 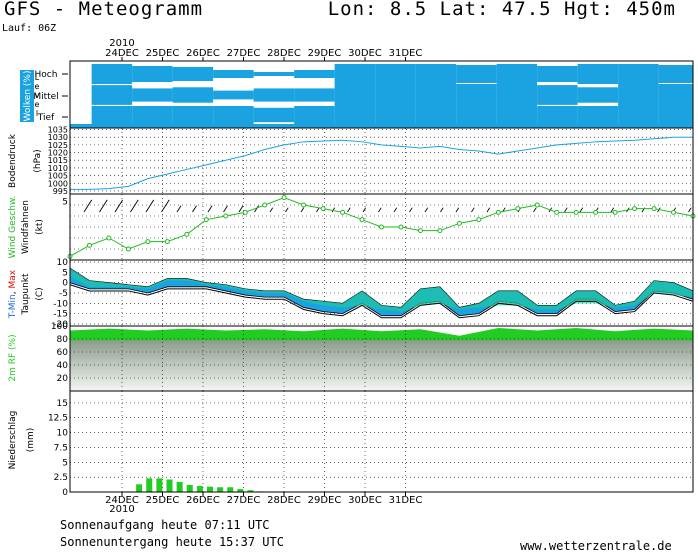 I want to click on rh-tick: 40, so click(x=63, y=366).